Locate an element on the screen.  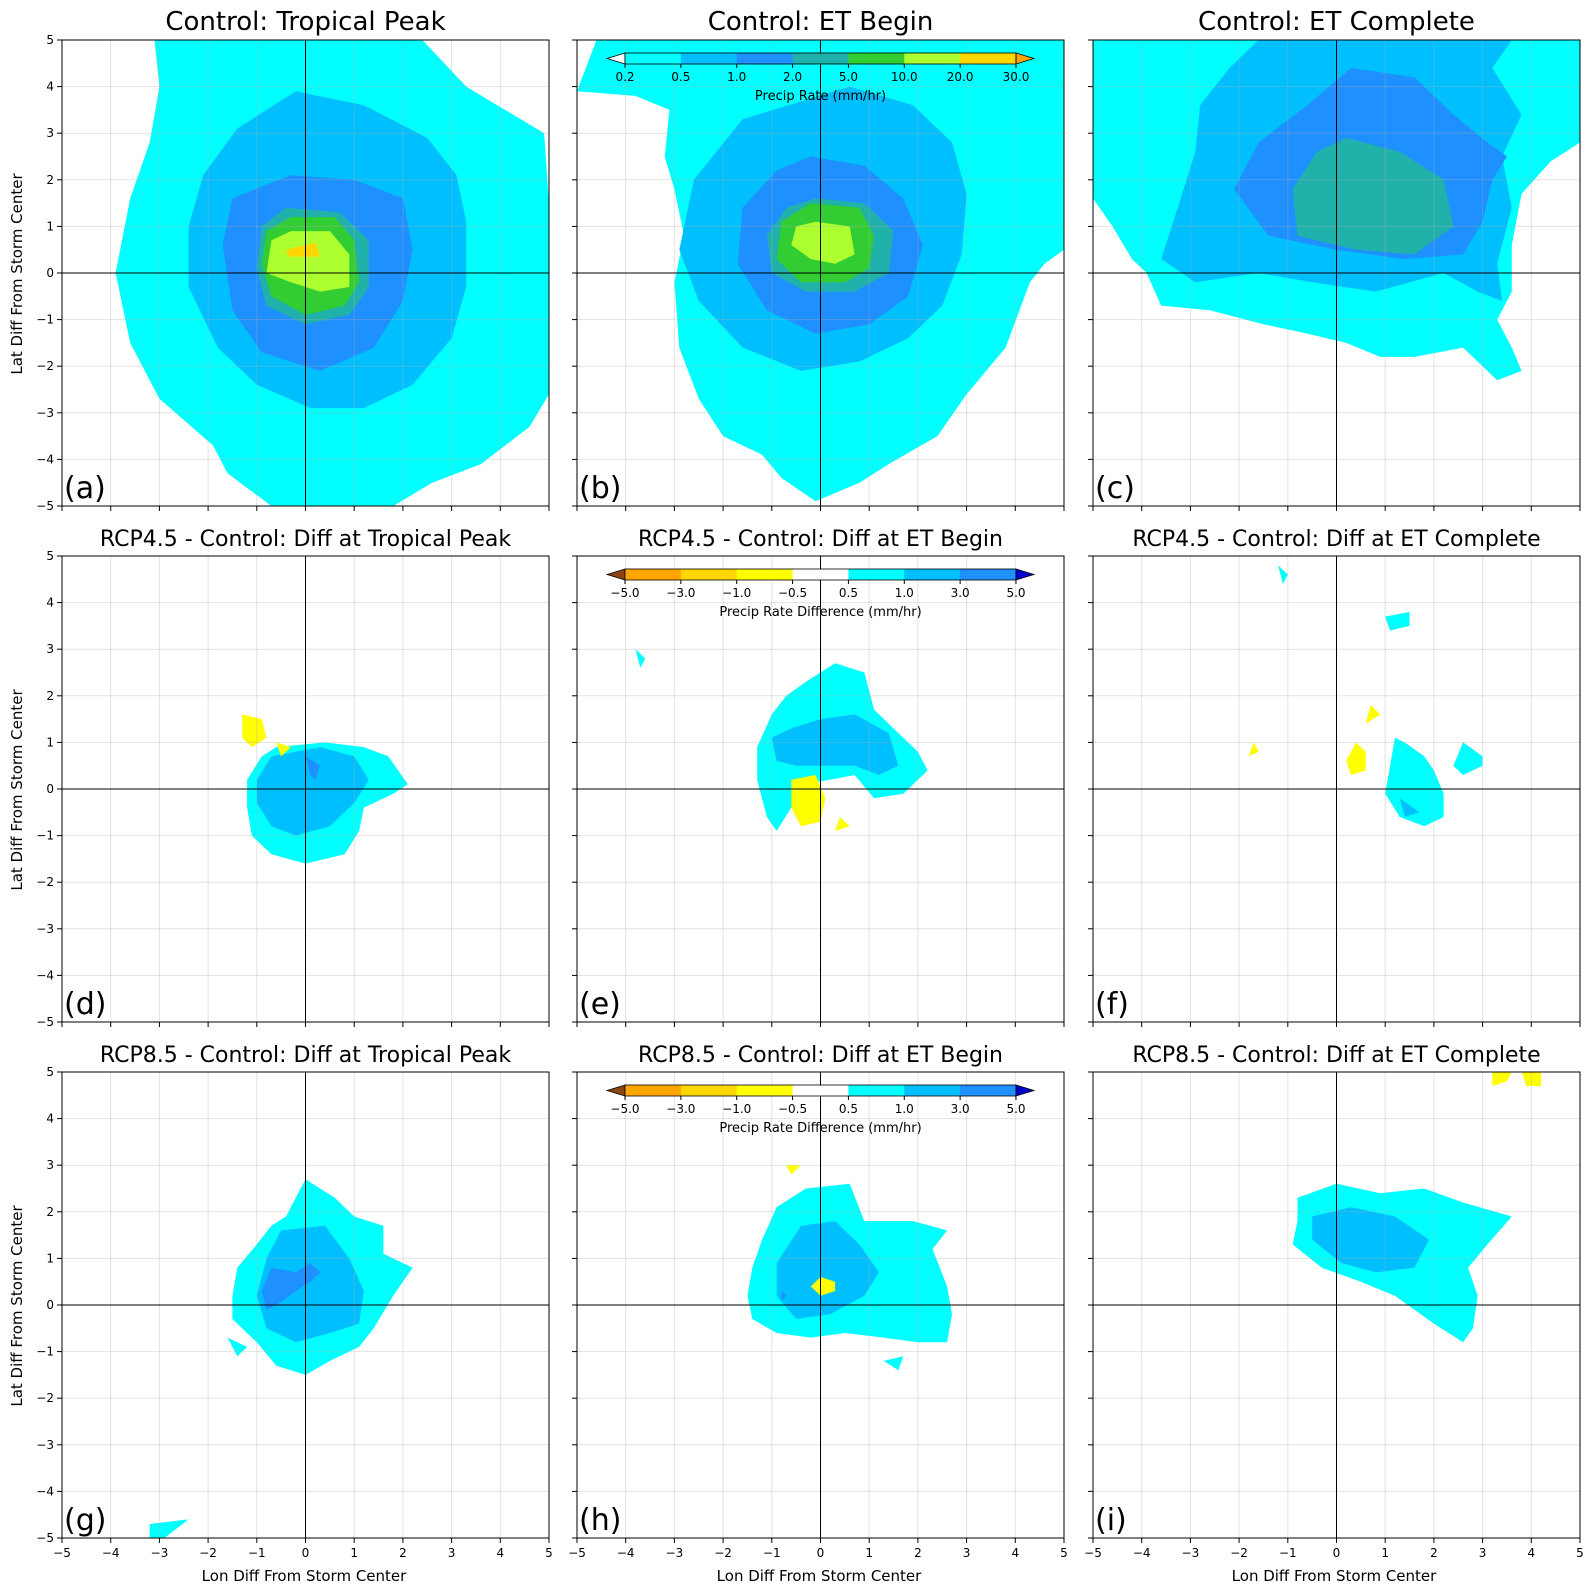
panel-title: RCP8.5 - Control: Diff at ET Complete is located at coordinates (1336, 1055).